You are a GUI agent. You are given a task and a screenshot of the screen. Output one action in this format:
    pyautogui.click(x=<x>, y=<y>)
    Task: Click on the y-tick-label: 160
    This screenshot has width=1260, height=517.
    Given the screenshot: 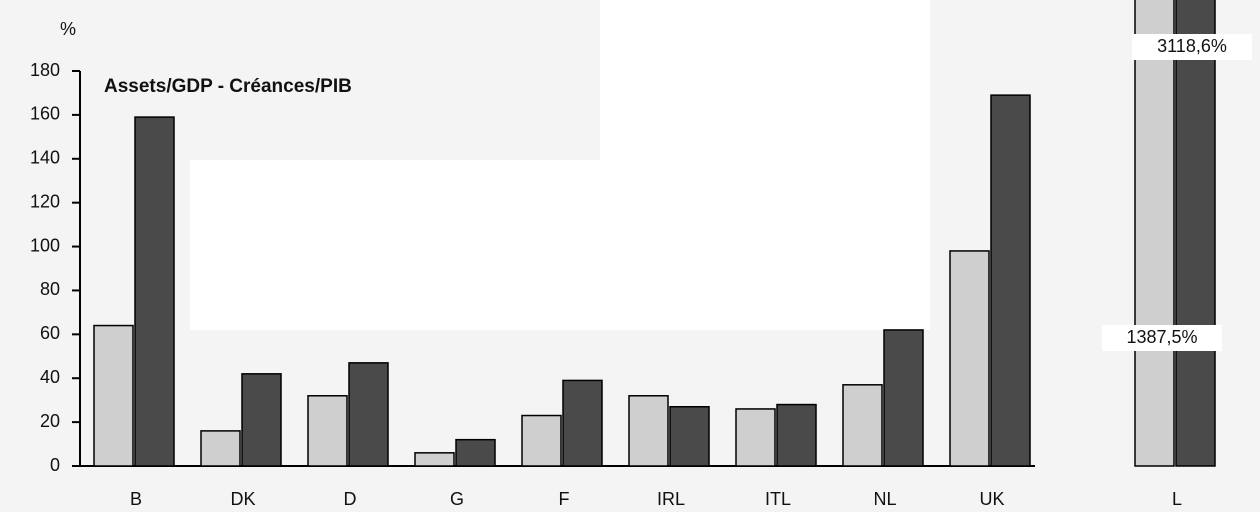 What is the action you would take?
    pyautogui.click(x=45, y=114)
    